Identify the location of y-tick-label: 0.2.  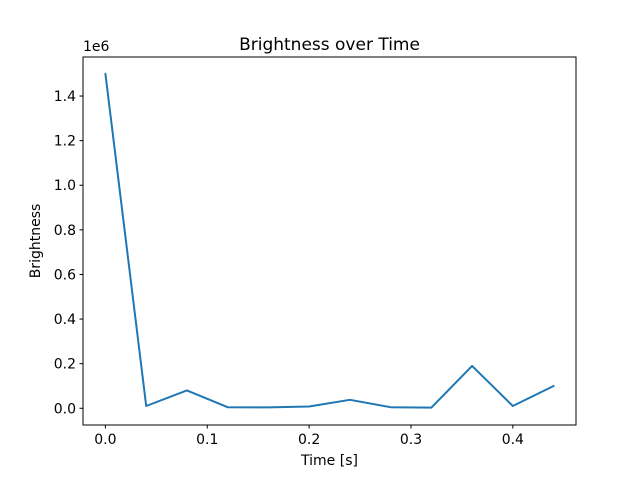
(65, 365).